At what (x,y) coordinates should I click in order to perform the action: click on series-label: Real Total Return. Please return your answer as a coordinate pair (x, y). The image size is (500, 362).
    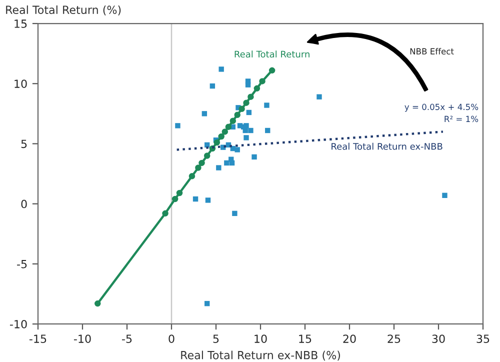
    Looking at the image, I should click on (272, 54).